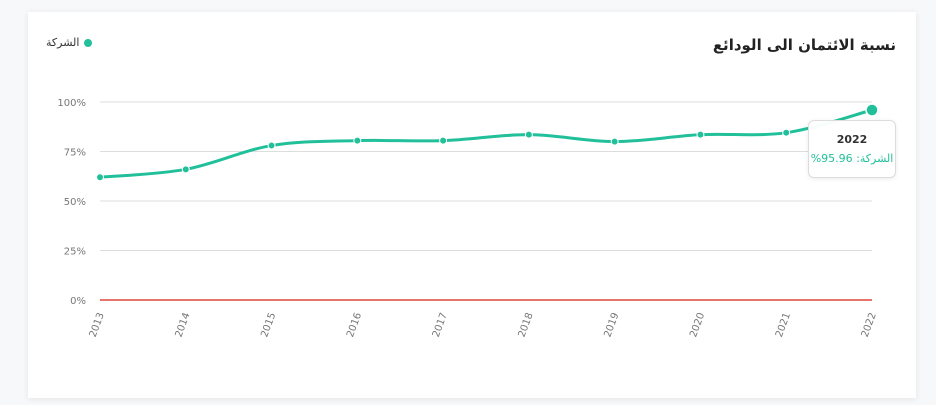  What do you see at coordinates (852, 149) in the screenshot?
I see `chart-tooltip: 2022 الشركة: 95.96%` at bounding box center [852, 149].